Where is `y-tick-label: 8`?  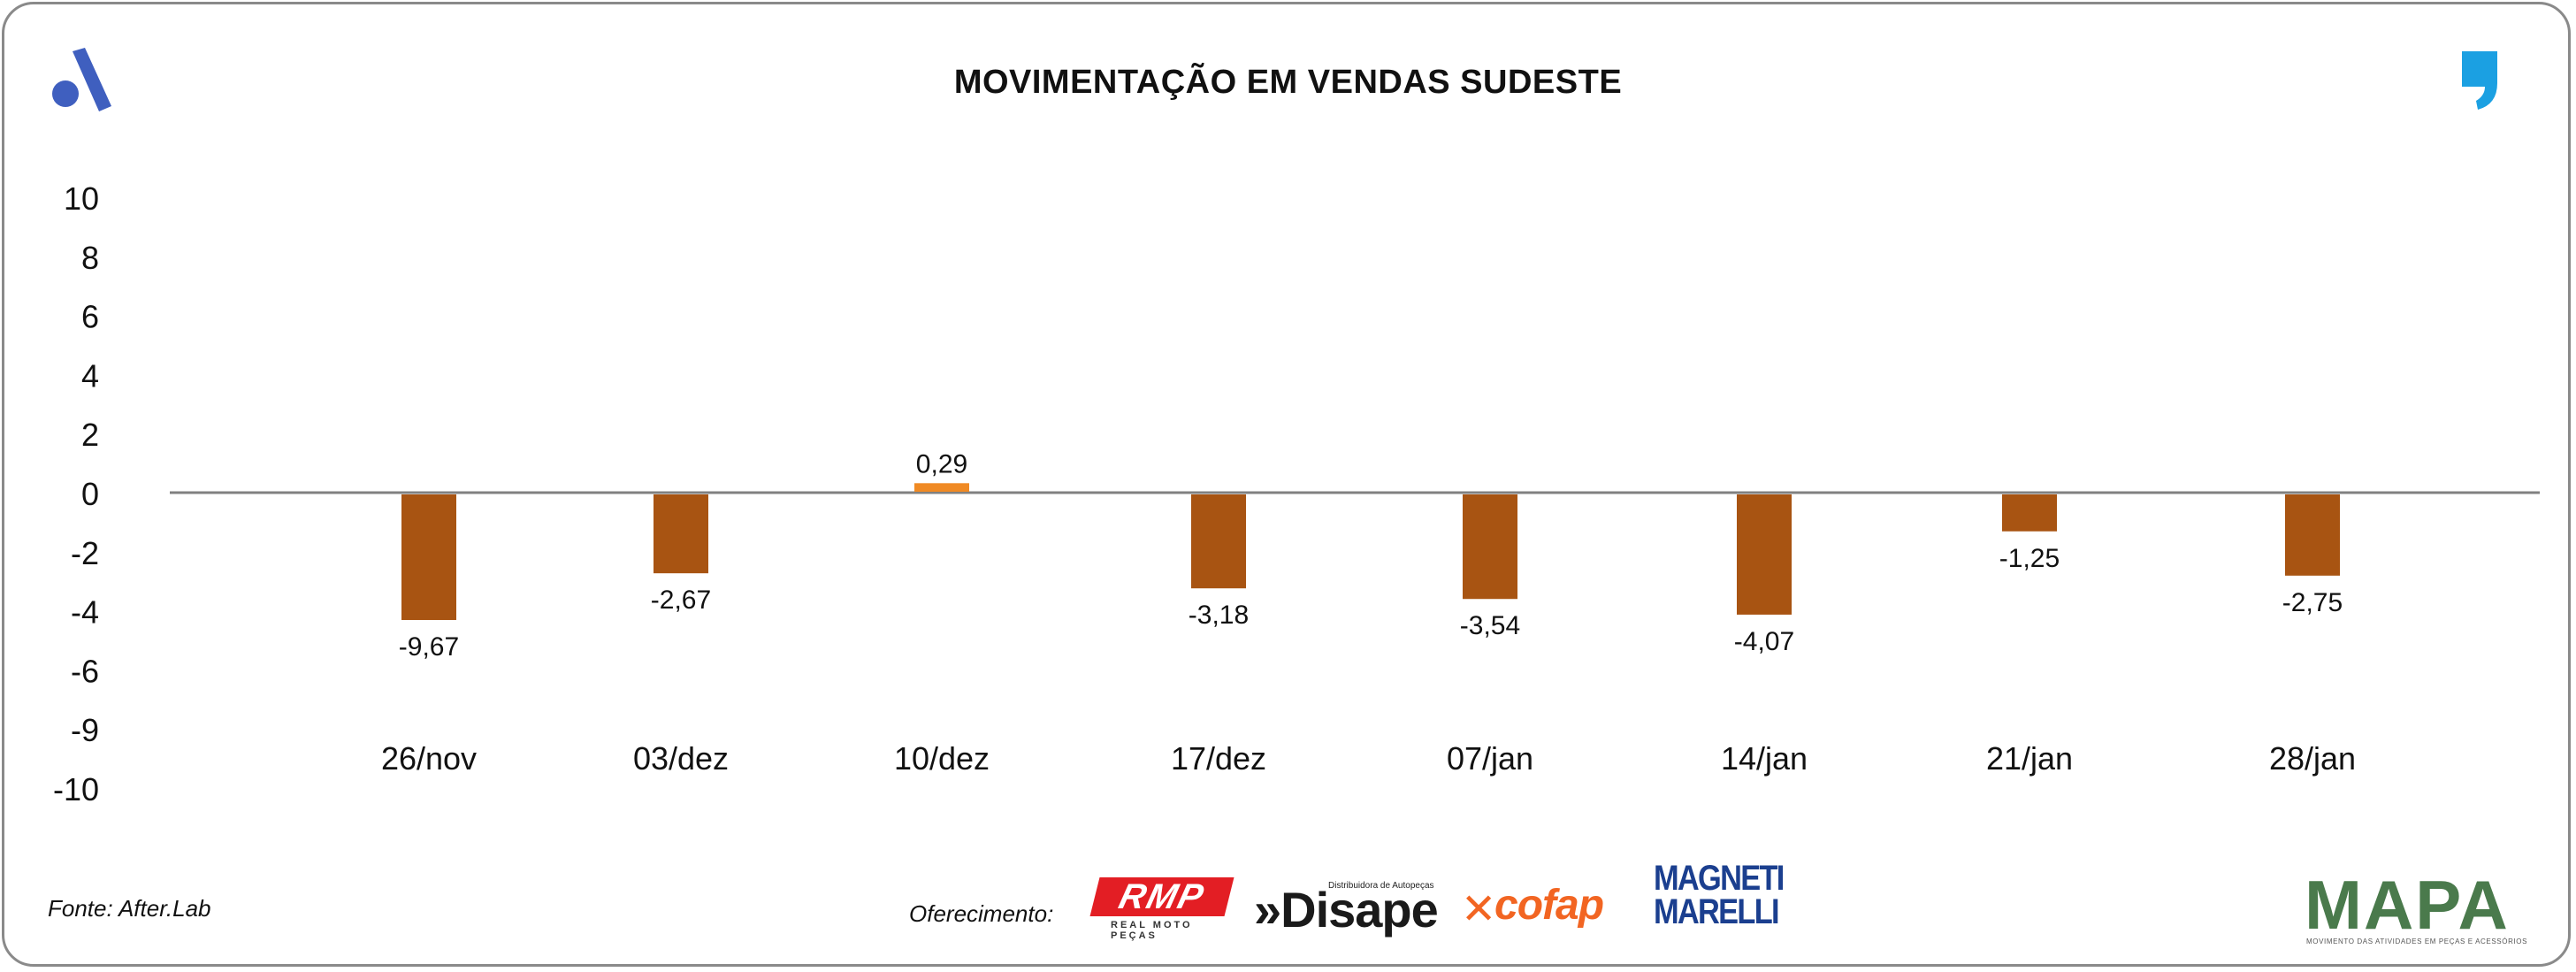
y-tick-label: 8 is located at coordinates (90, 258).